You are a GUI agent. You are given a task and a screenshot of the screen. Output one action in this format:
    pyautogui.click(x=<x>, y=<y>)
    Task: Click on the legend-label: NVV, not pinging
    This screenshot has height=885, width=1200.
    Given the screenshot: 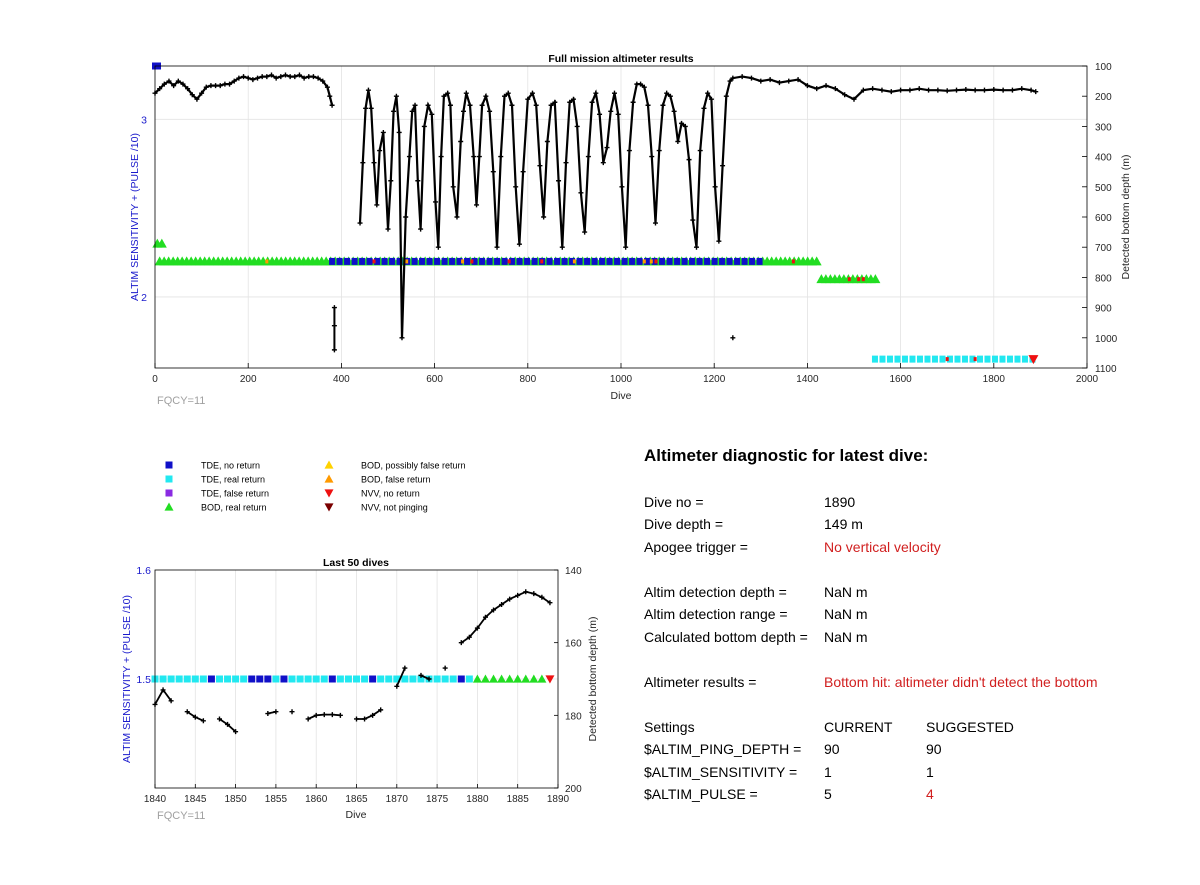 What is the action you would take?
    pyautogui.click(x=394, y=508)
    